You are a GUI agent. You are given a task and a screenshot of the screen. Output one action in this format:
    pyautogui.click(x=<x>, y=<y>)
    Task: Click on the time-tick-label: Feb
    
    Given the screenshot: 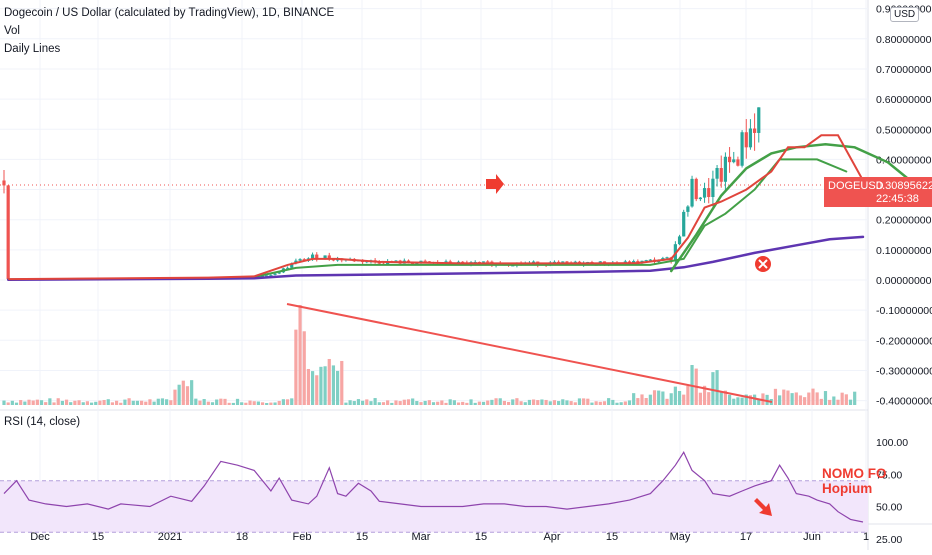 What is the action you would take?
    pyautogui.click(x=302, y=537)
    